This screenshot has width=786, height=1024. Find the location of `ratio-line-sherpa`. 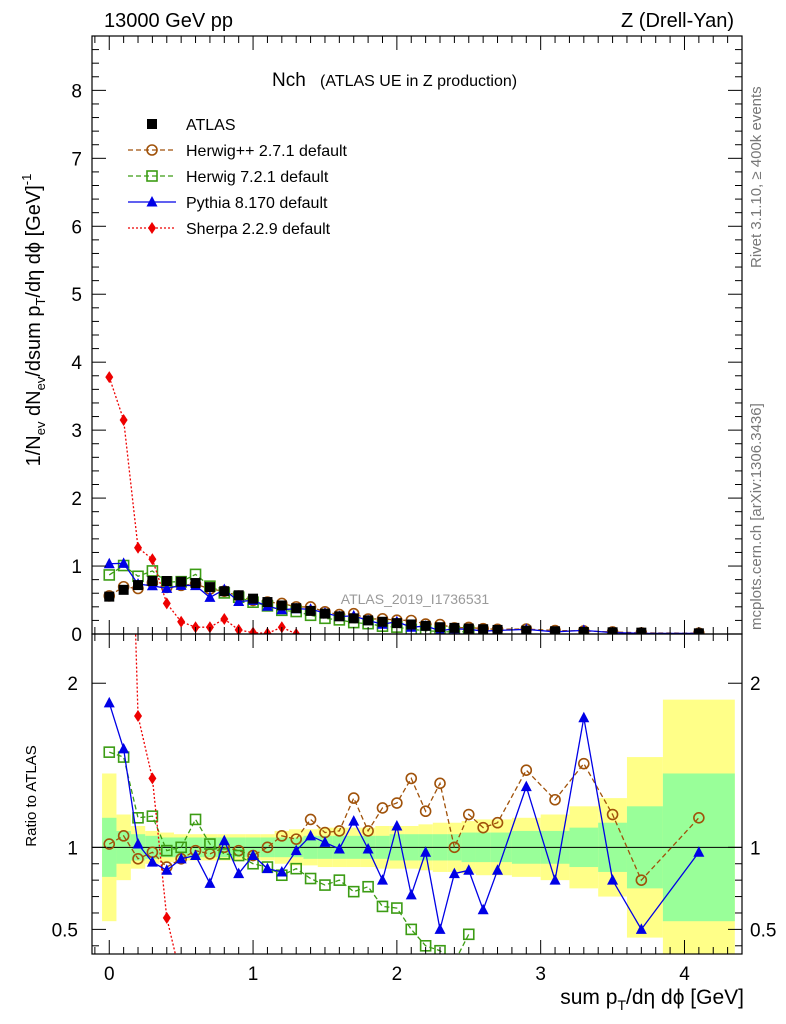

ratio-line-sherpa is located at coordinates (155, 794).